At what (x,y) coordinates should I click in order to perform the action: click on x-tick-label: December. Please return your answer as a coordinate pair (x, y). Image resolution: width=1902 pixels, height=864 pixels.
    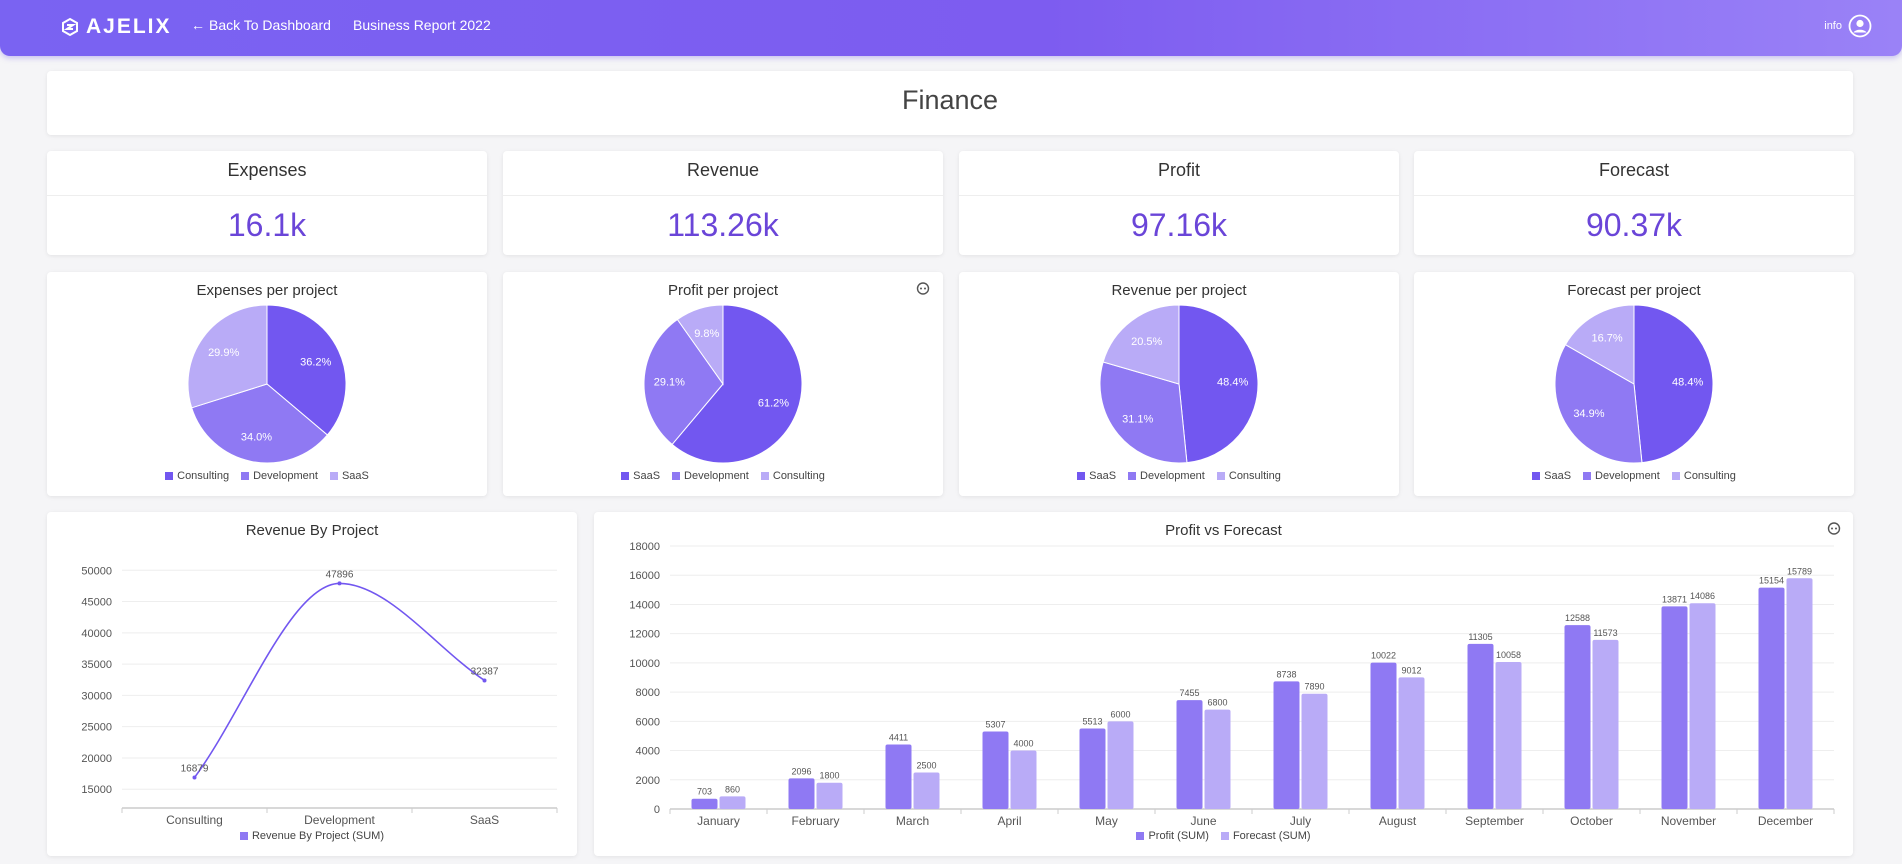
    Looking at the image, I should click on (1785, 821).